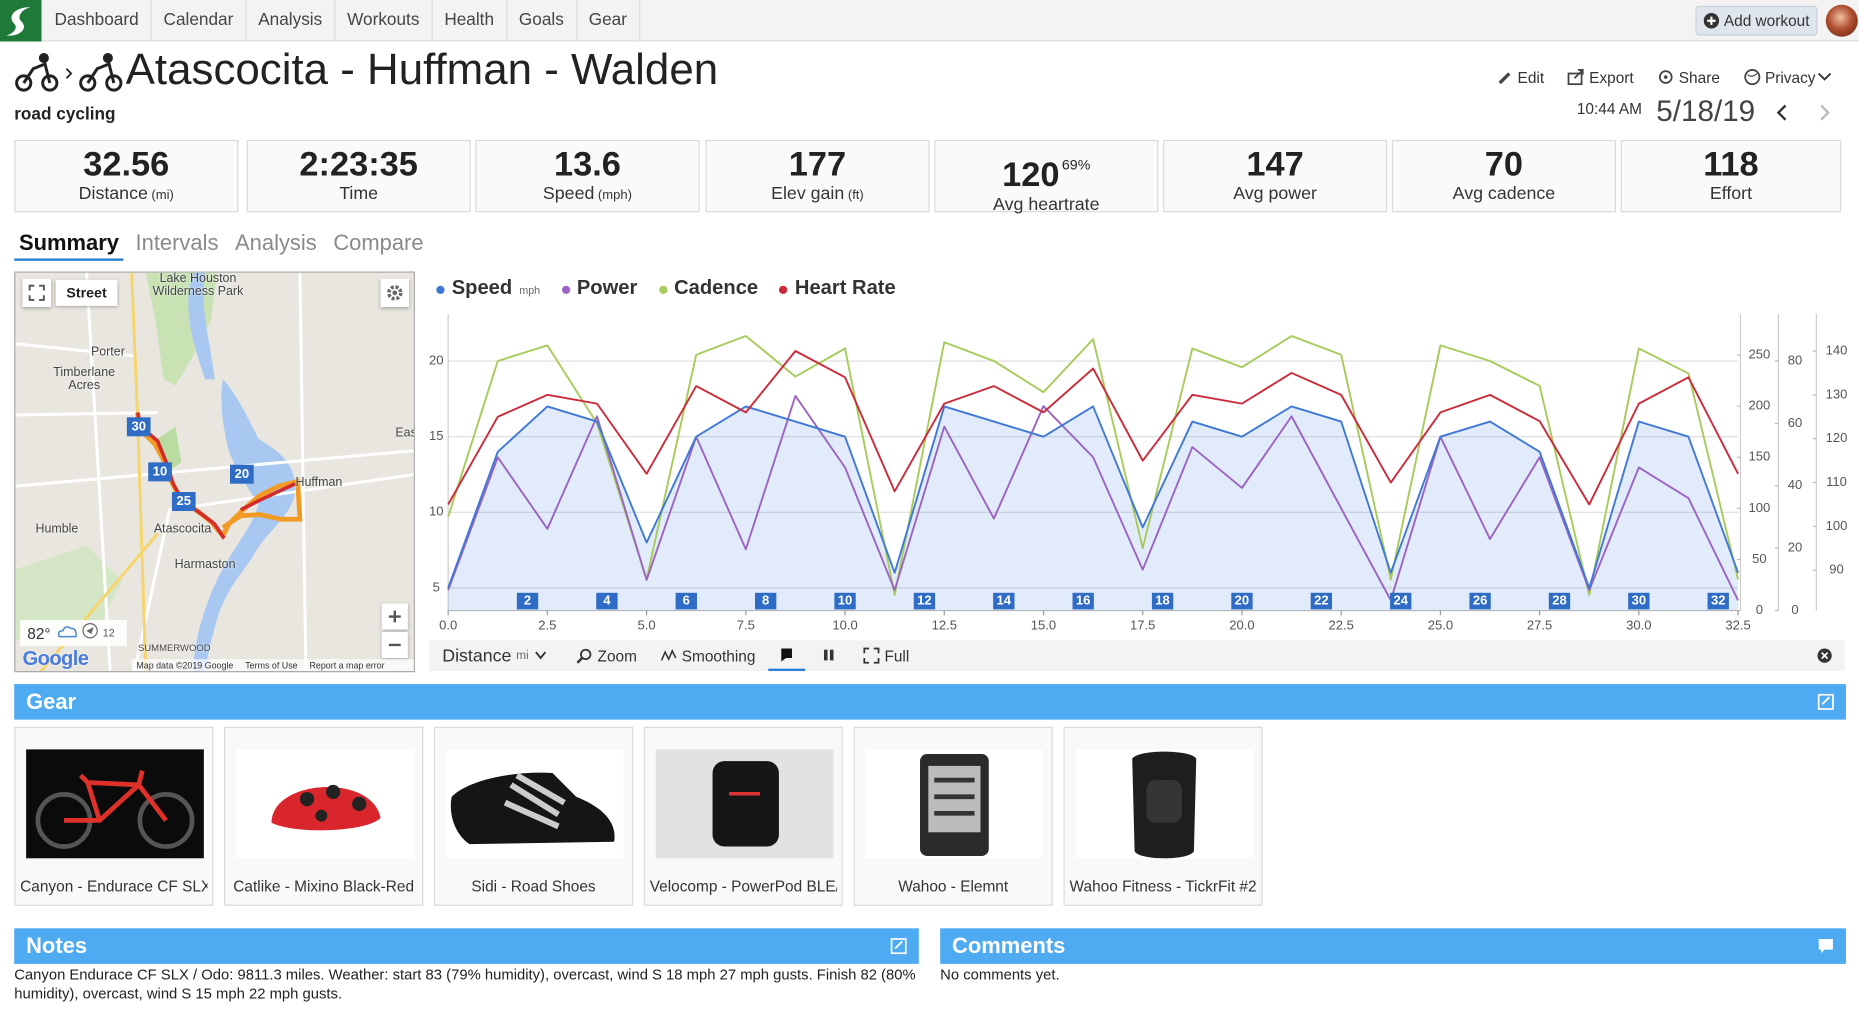 Image resolution: width=1859 pixels, height=1024 pixels. I want to click on gear-card: Velocomp - PowerPod BLE/, so click(743, 816).